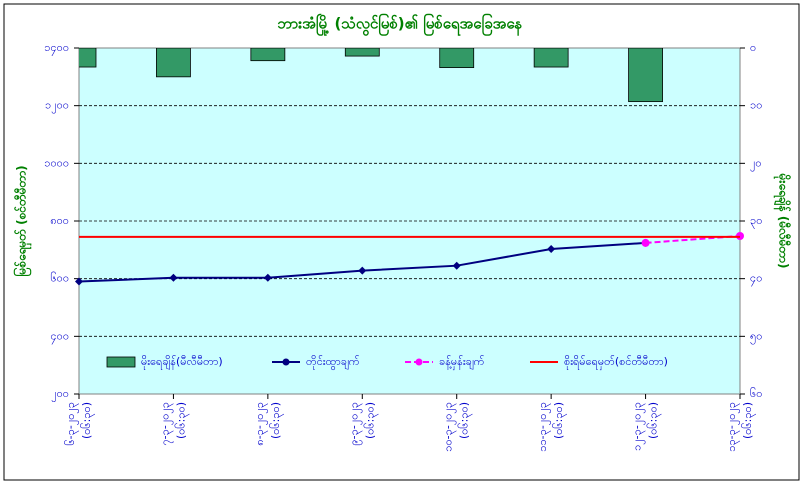 The width and height of the screenshot is (803, 488). What do you see at coordinates (783, 221) in the screenshot?
I see `y2-axis-label: မိုးရေချိန် (မီလီမီတာ)` at bounding box center [783, 221].